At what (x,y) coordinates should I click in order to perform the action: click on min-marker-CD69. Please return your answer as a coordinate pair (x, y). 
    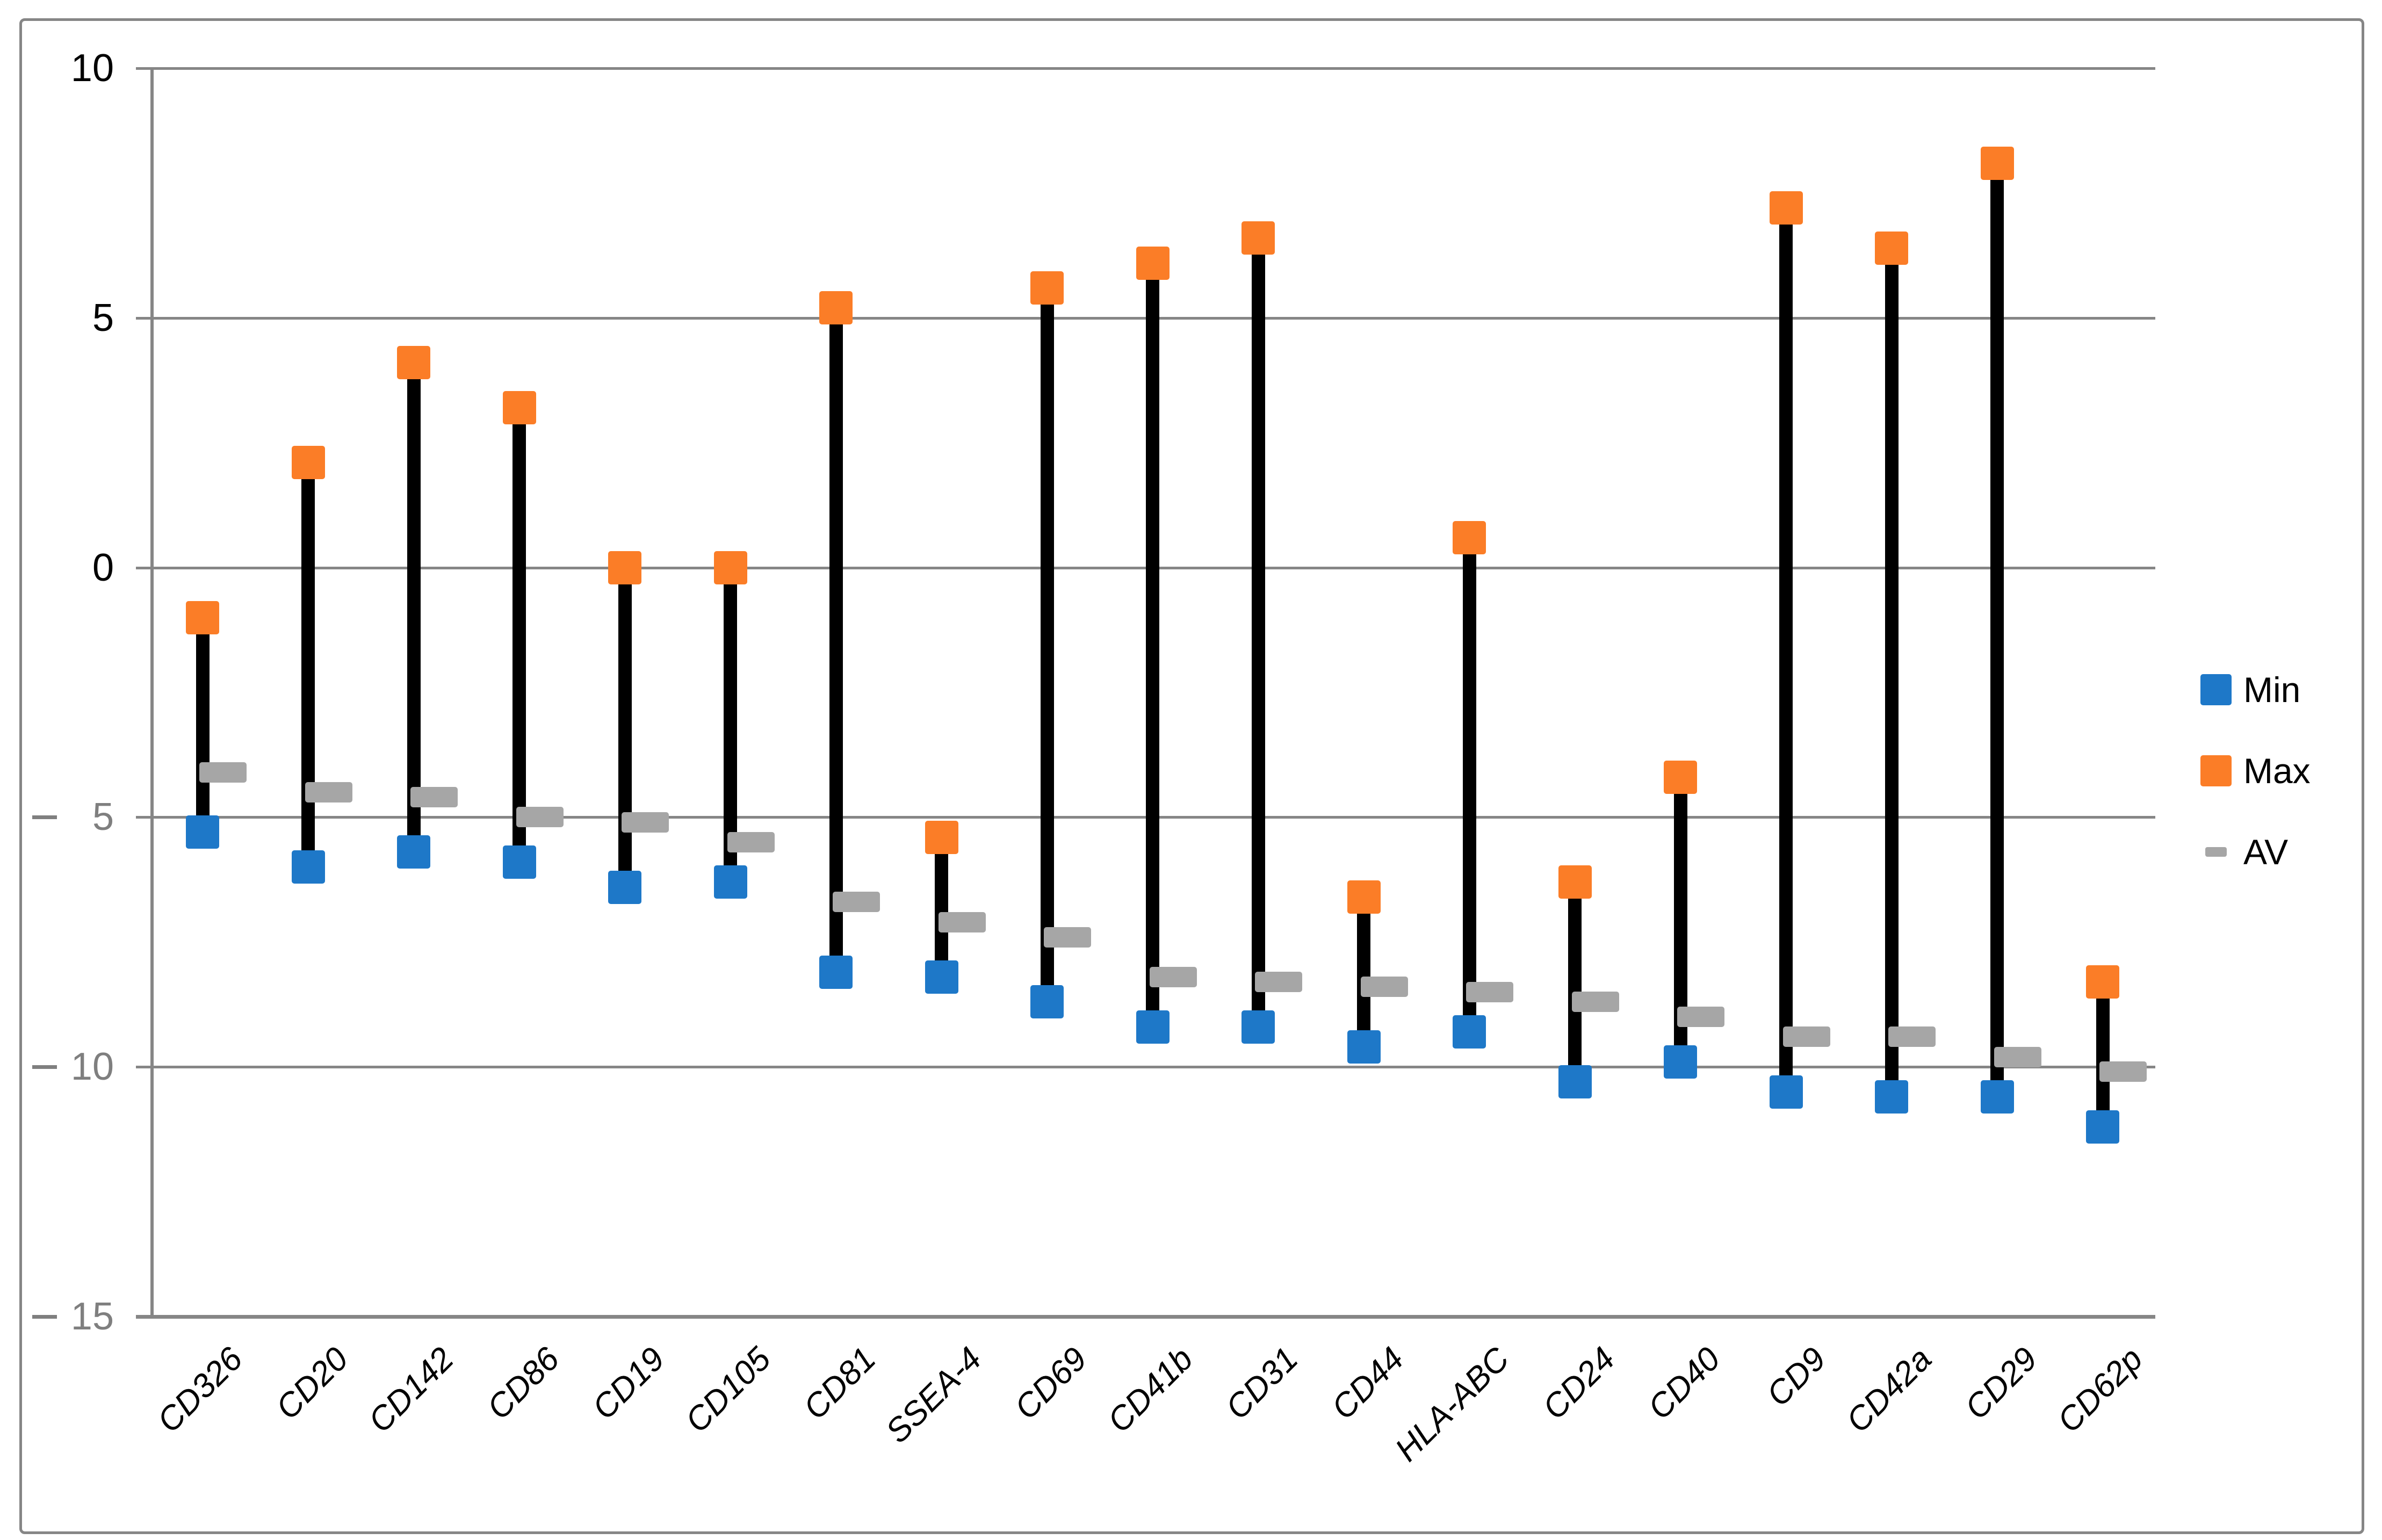
    Looking at the image, I should click on (1047, 1002).